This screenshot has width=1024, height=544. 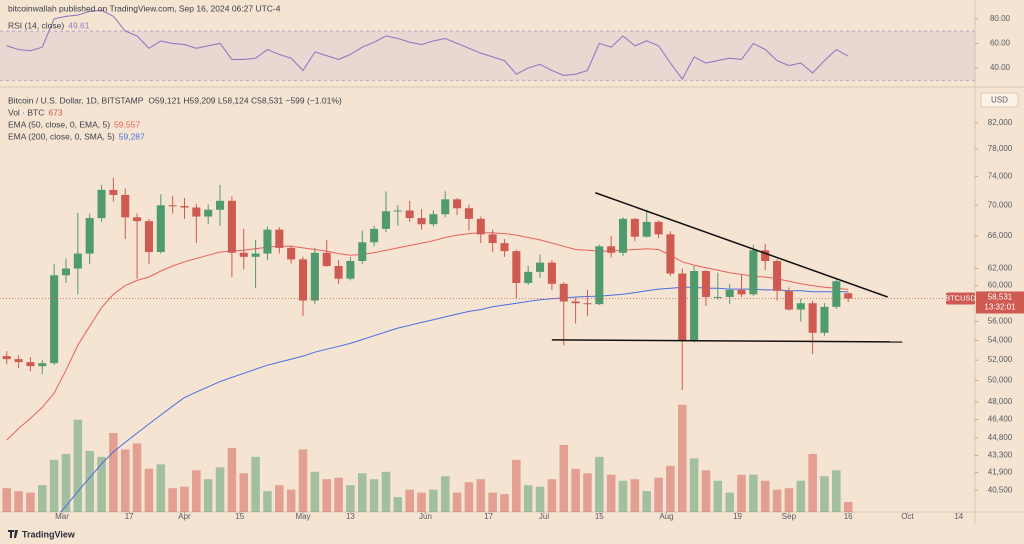 What do you see at coordinates (1000, 419) in the screenshot?
I see `y-tick-label: 46,400` at bounding box center [1000, 419].